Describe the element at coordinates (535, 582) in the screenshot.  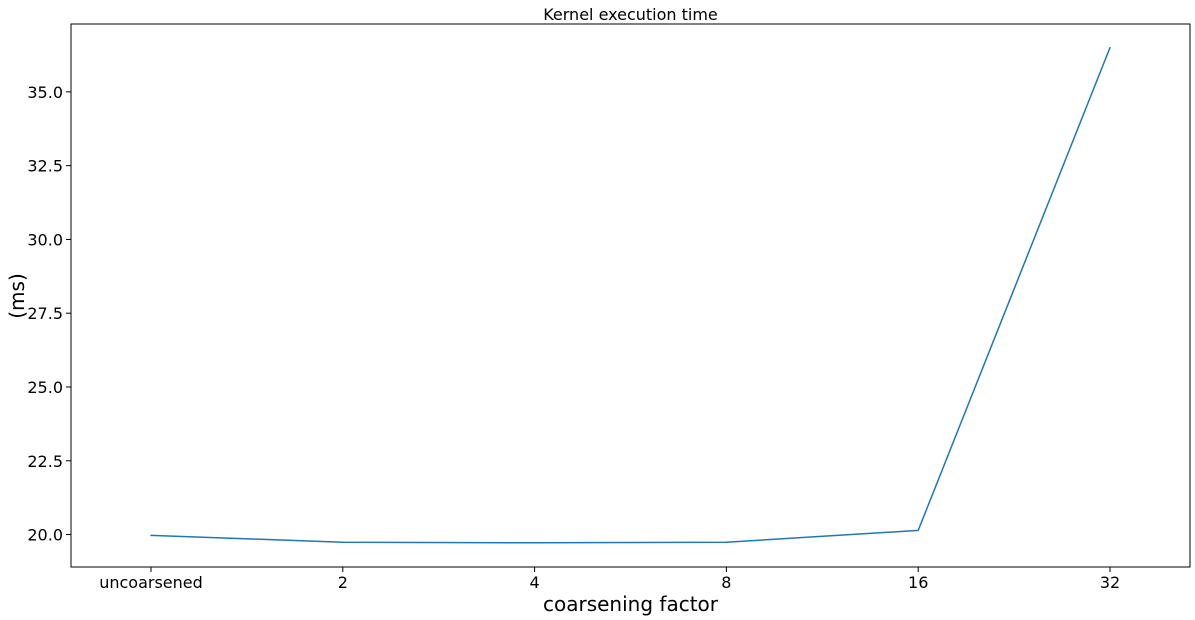
I see `x-tick-label: 4` at that location.